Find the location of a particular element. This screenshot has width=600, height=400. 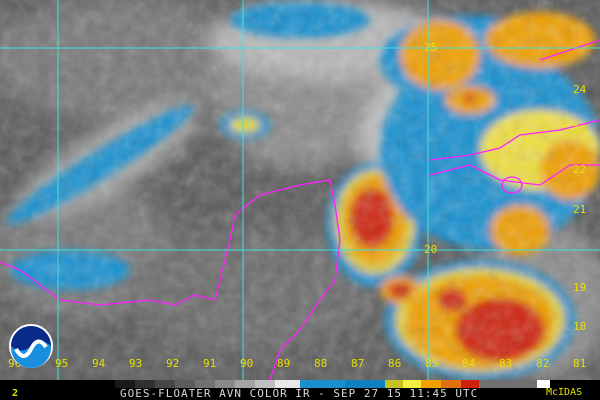

lon-label: 88 is located at coordinates (321, 363).